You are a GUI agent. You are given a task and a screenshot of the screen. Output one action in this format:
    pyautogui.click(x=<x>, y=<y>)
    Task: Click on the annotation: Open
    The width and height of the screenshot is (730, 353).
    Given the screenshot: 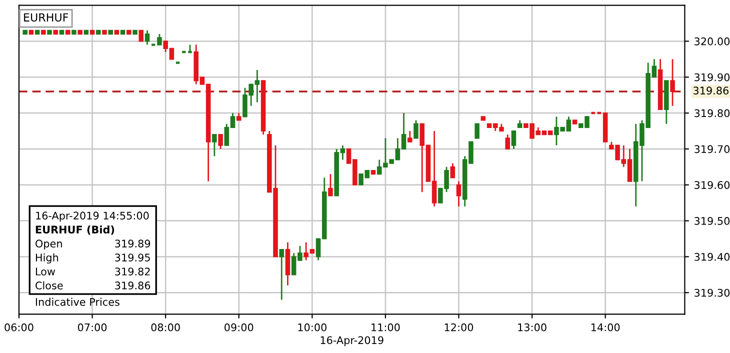 What is the action you would take?
    pyautogui.click(x=49, y=245)
    